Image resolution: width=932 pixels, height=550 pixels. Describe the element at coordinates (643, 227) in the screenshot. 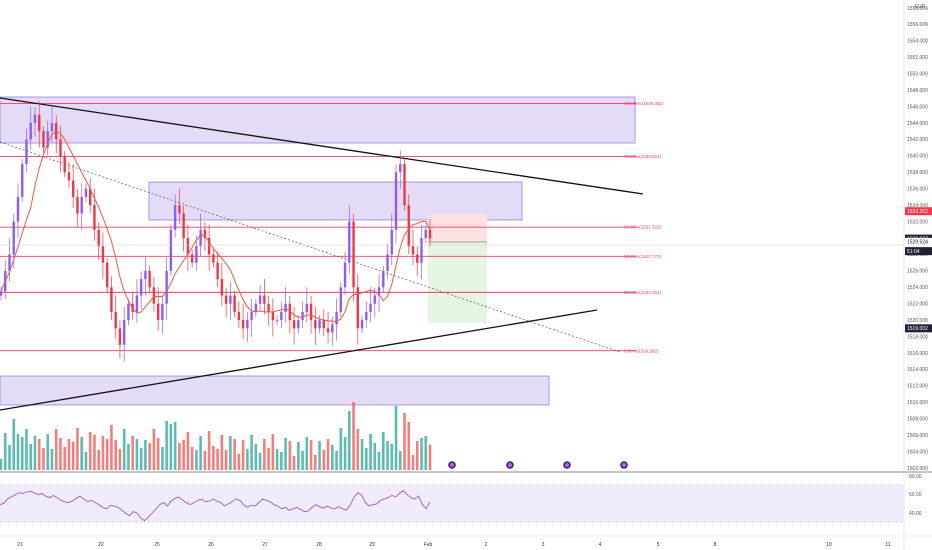

I see `fib-level-label: 50.00%(1531.322)` at that location.